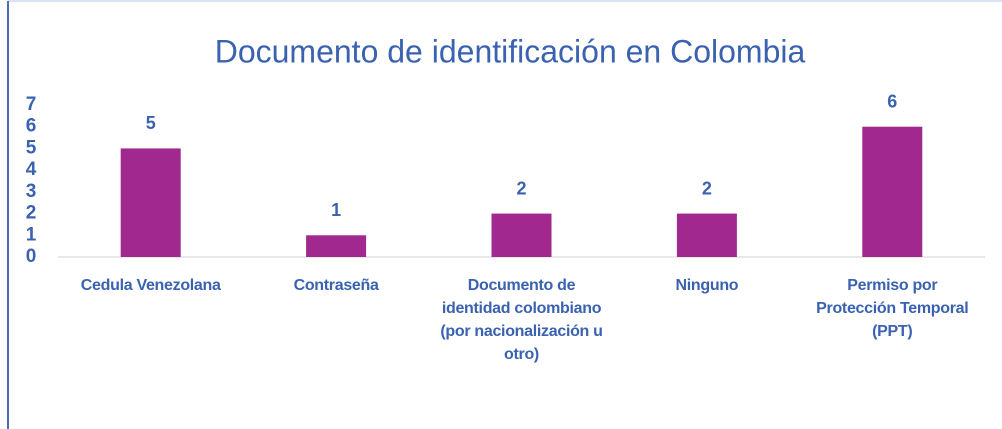  What do you see at coordinates (31, 234) in the screenshot?
I see `y-tick-label: 1` at bounding box center [31, 234].